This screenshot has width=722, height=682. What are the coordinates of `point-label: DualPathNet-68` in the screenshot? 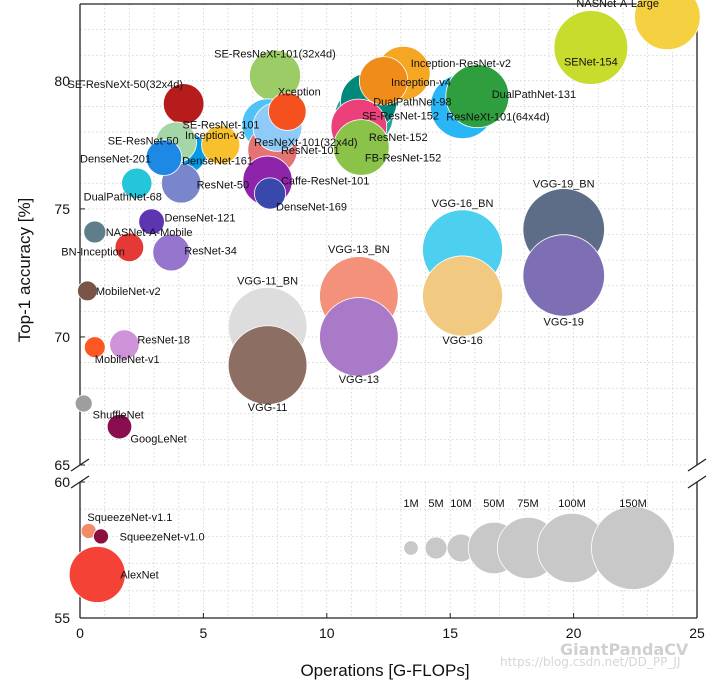 It's located at (123, 197).